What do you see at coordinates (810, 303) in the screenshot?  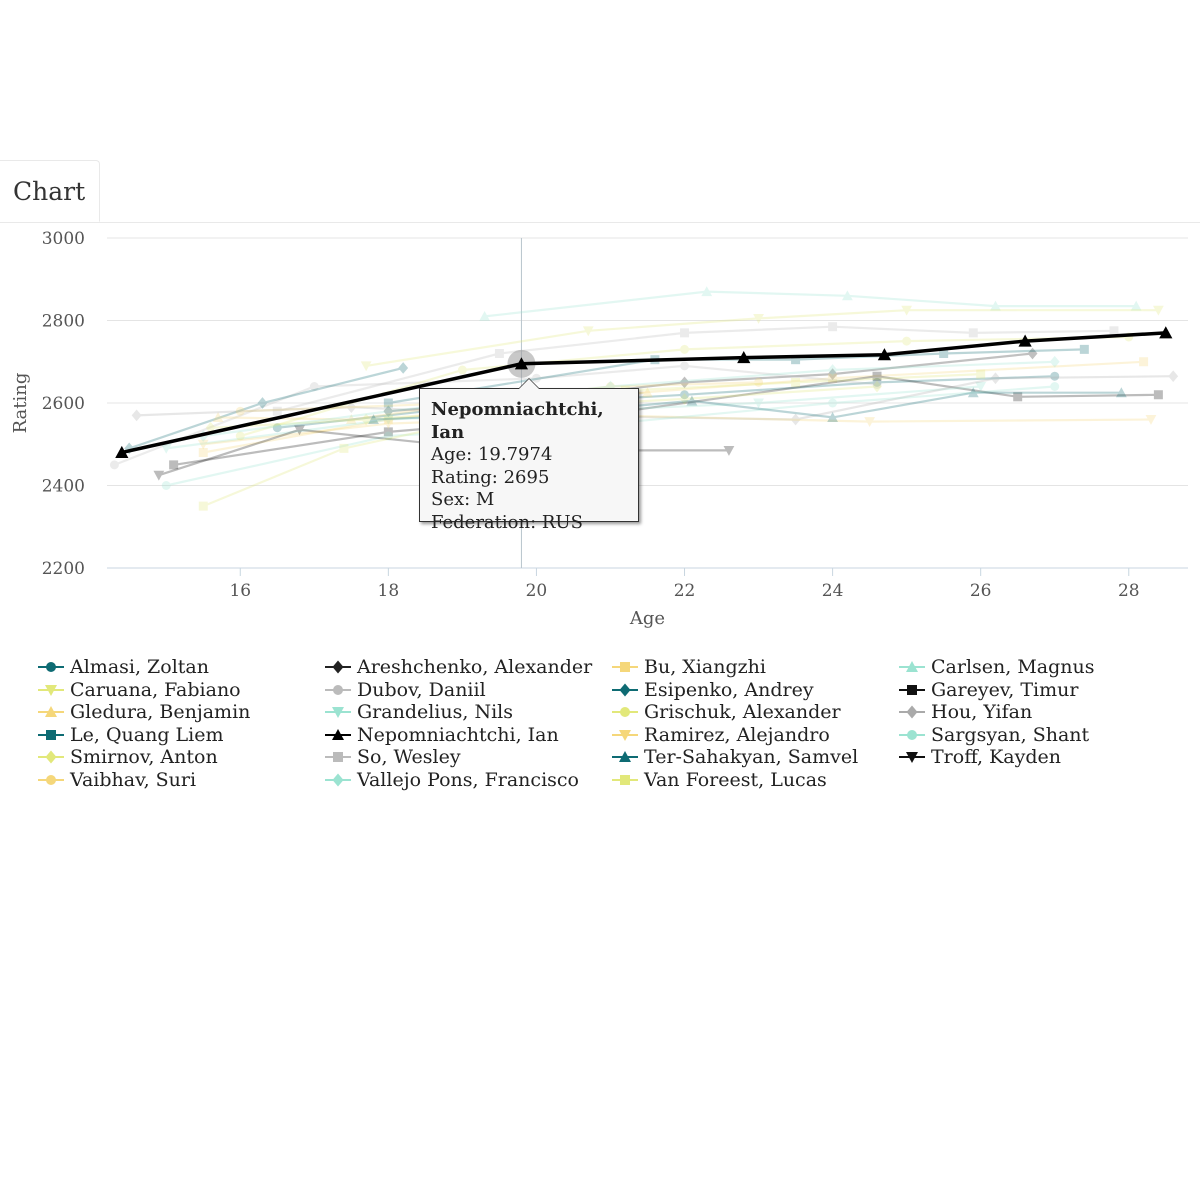 I see `series-carlsen-magnus` at bounding box center [810, 303].